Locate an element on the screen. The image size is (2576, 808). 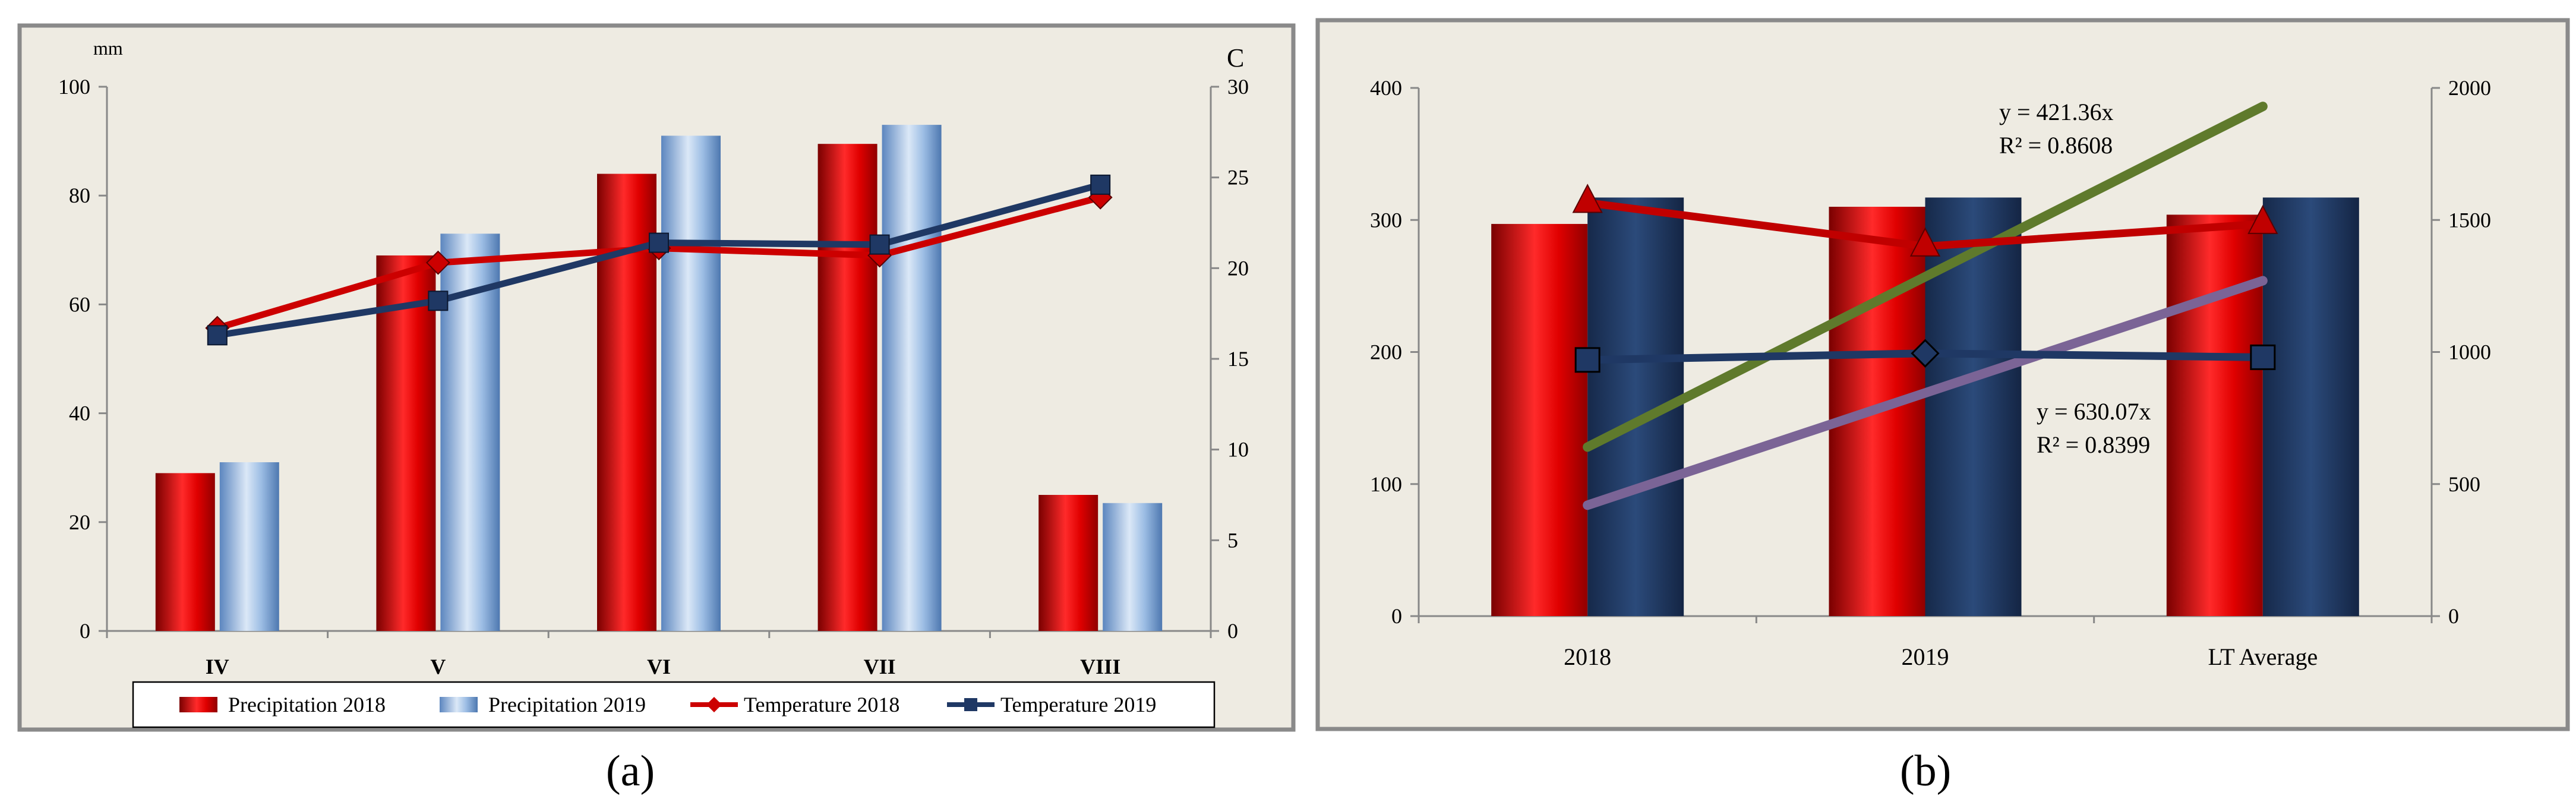
y-right-tick-label: 15 is located at coordinates (1238, 359).